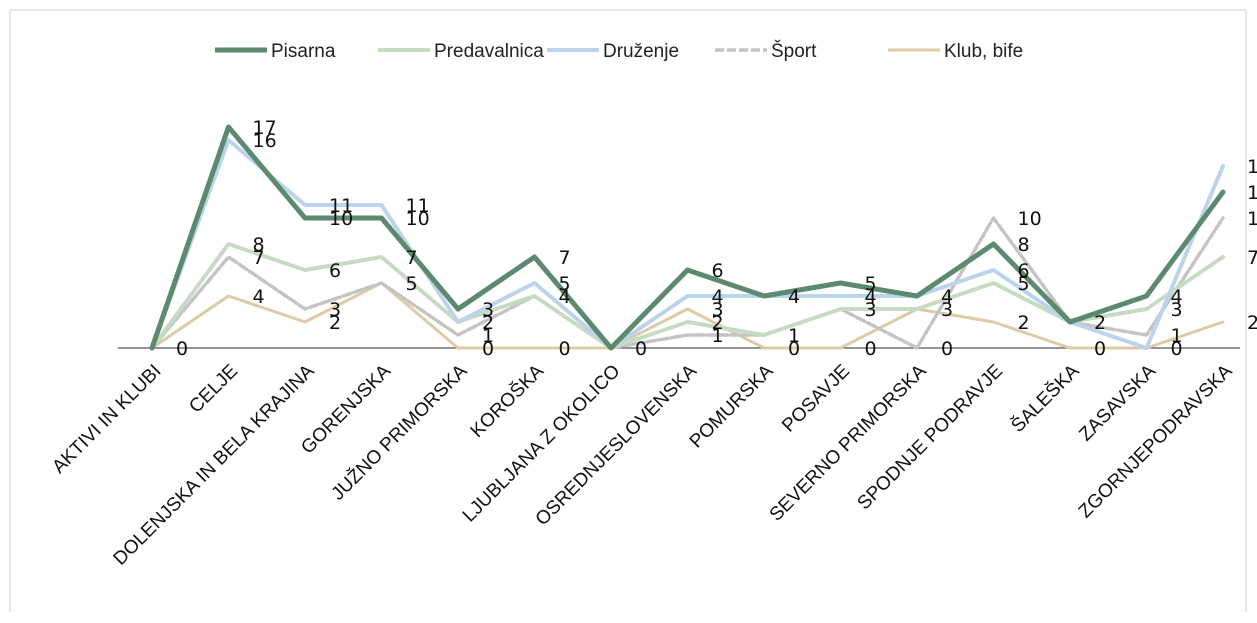 This screenshot has height=623, width=1257. I want to click on data-label-13: 7, so click(412, 258).